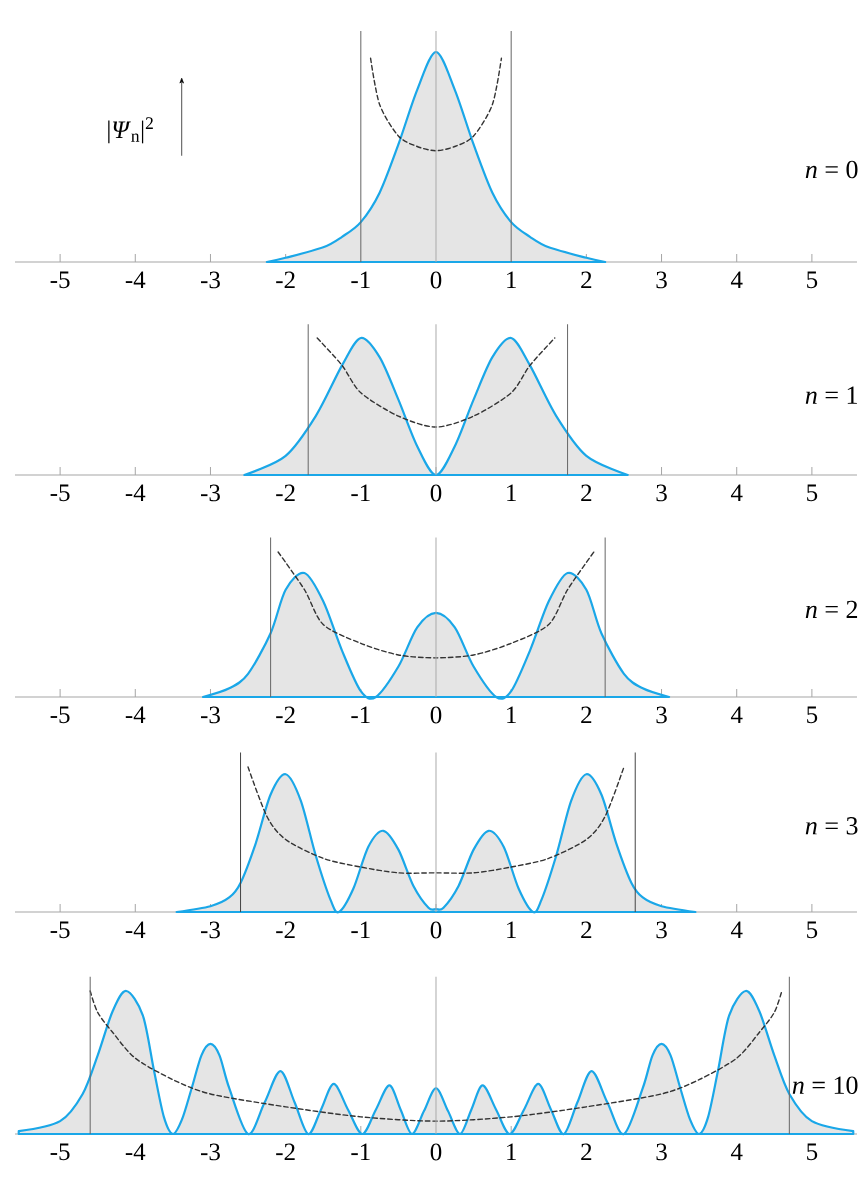 This screenshot has height=1181, width=864. Describe the element at coordinates (831, 609) in the screenshot. I see `annotation: n = 2` at that location.